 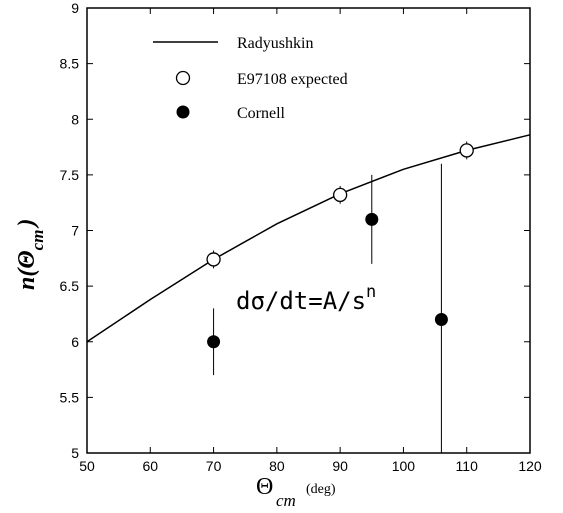 What do you see at coordinates (183, 112) in the screenshot?
I see `legend-filled-circle-marker` at bounding box center [183, 112].